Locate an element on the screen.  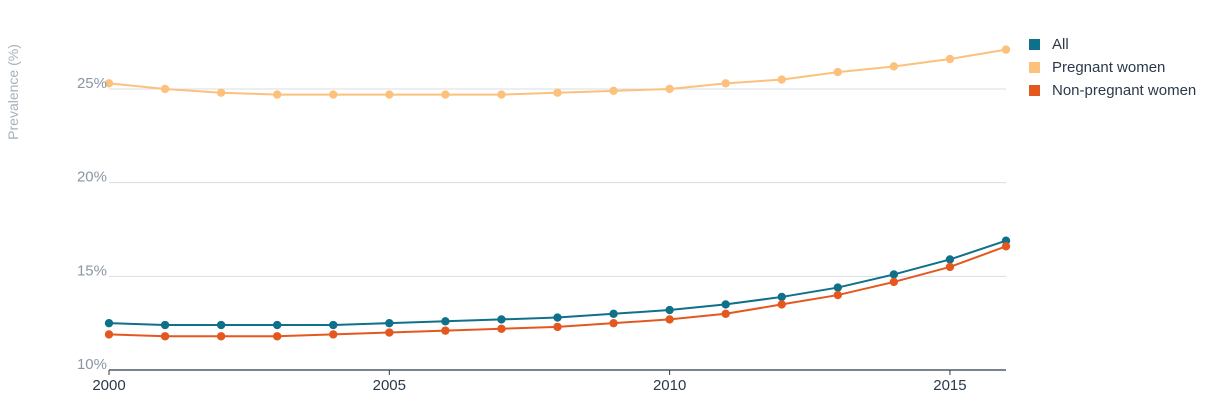
data-point-non-pregnant-women-2006 is located at coordinates (445, 330).